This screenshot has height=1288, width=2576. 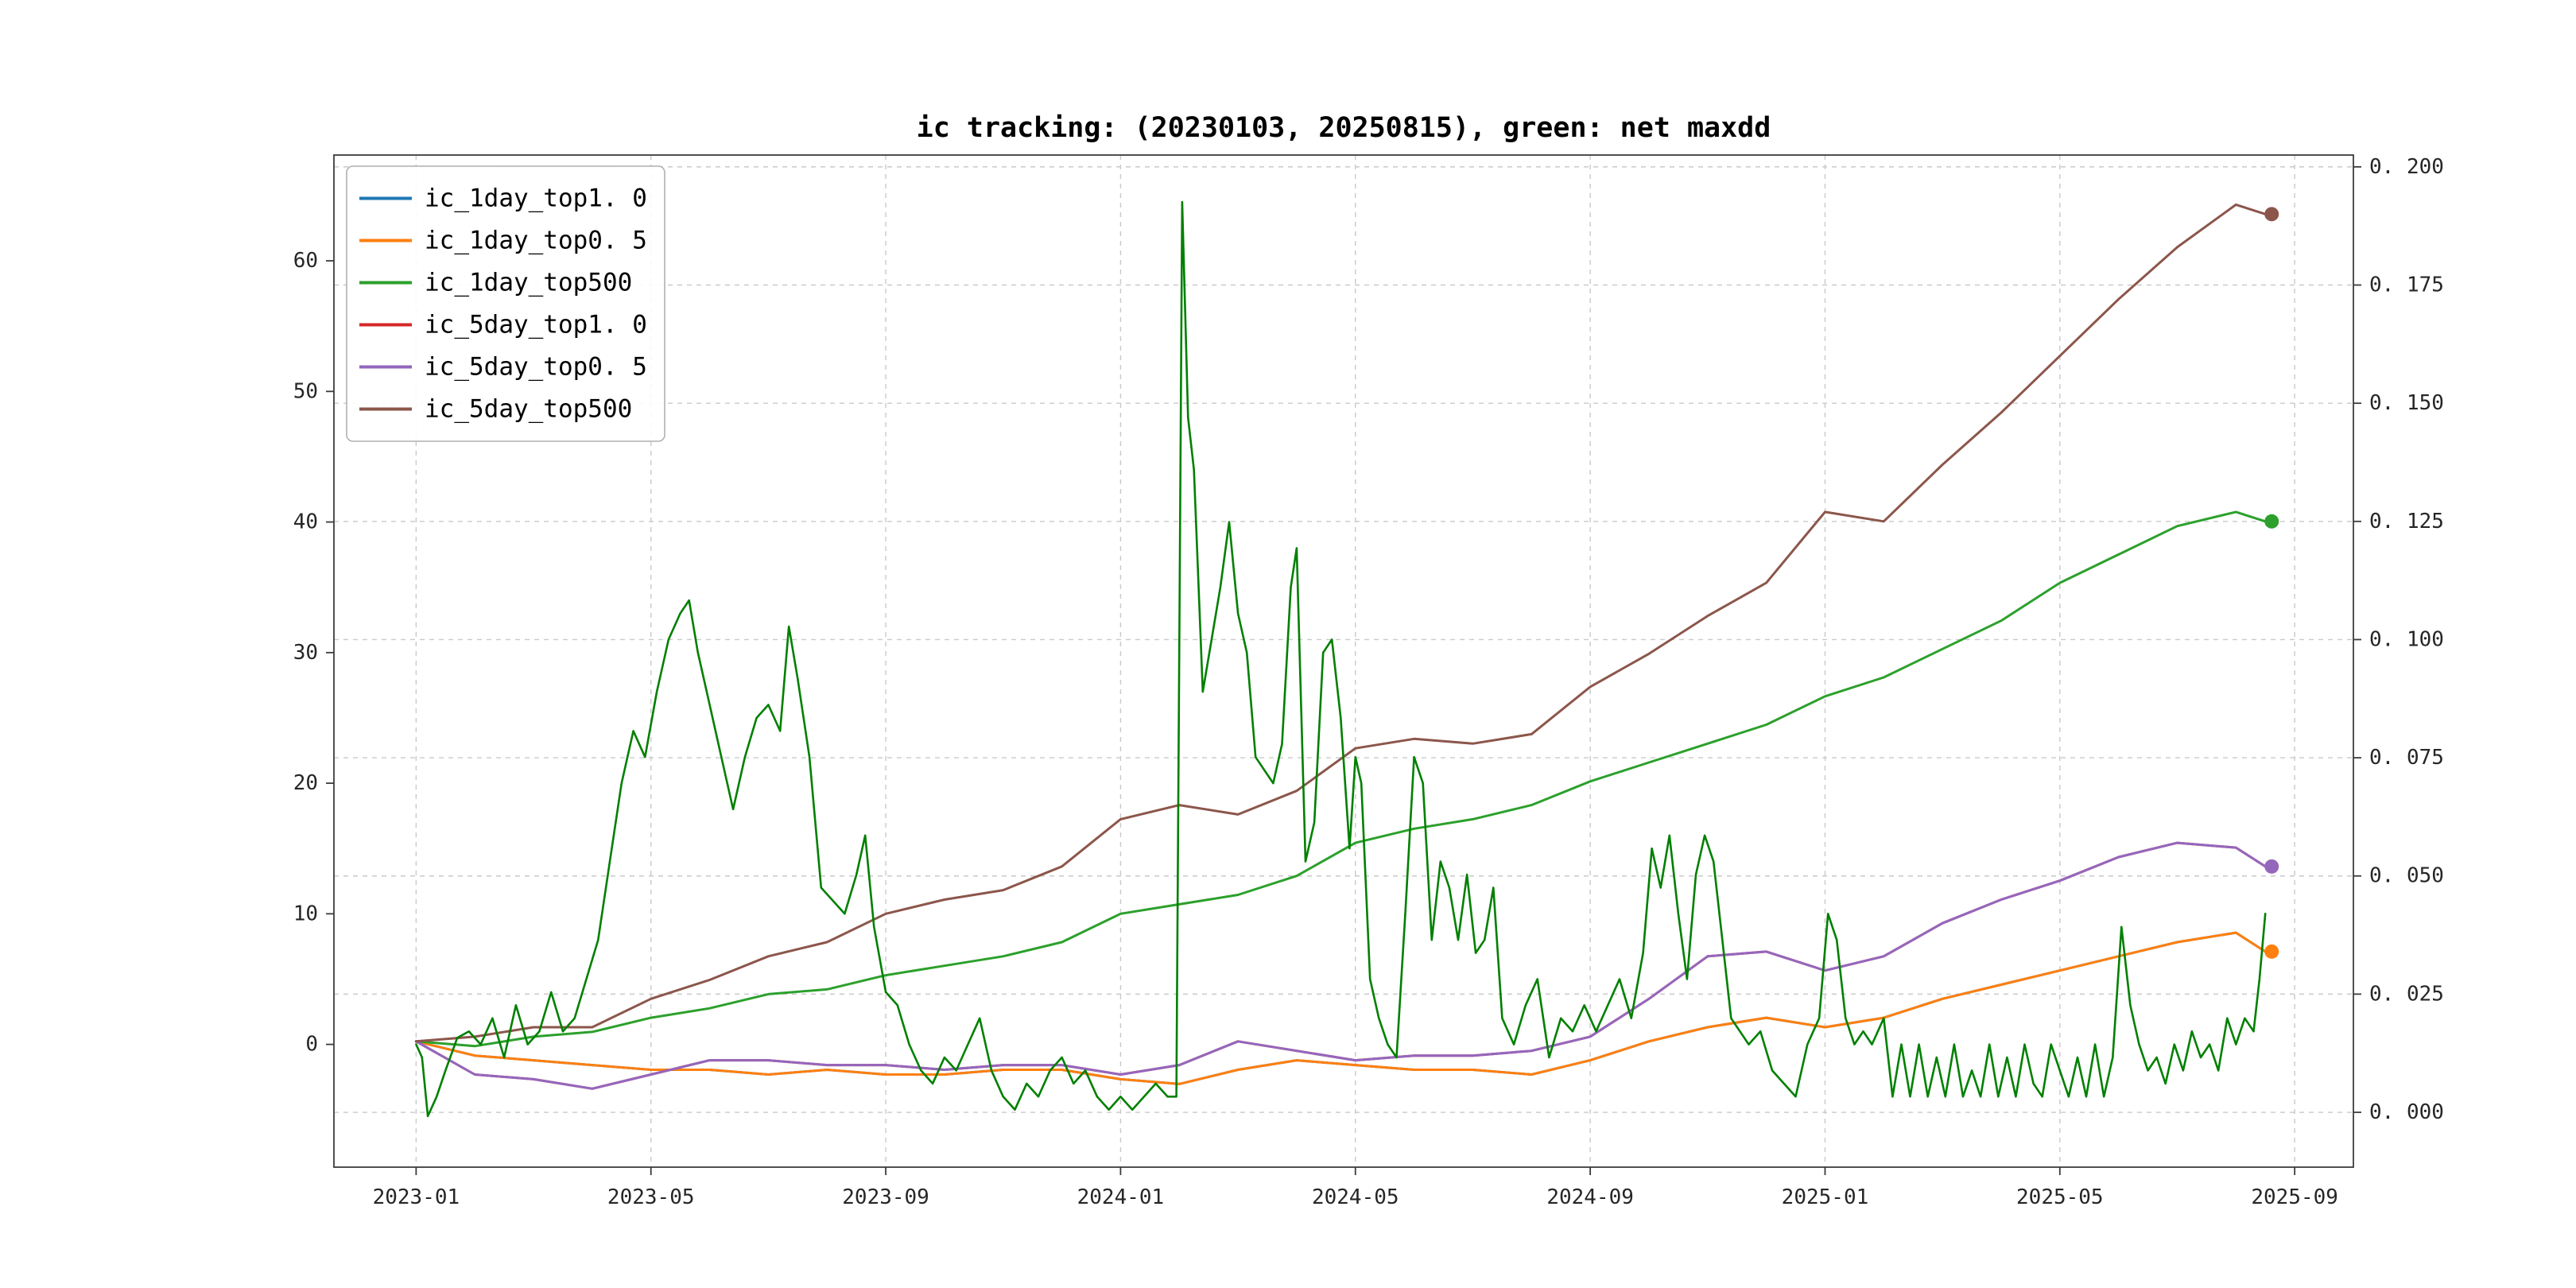 What do you see at coordinates (885, 1197) in the screenshot?
I see `x-tick-label: 2023-09` at bounding box center [885, 1197].